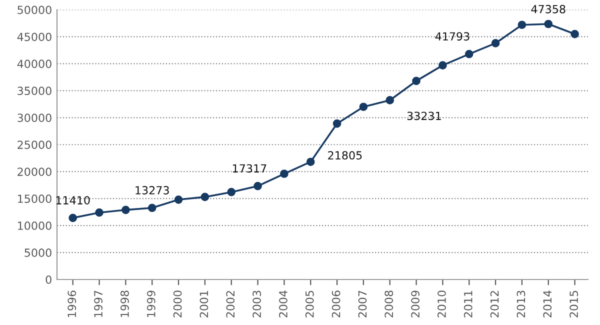 Image resolution: width=600 pixels, height=325 pixels. I want to click on annotation: 17317, so click(249, 168).